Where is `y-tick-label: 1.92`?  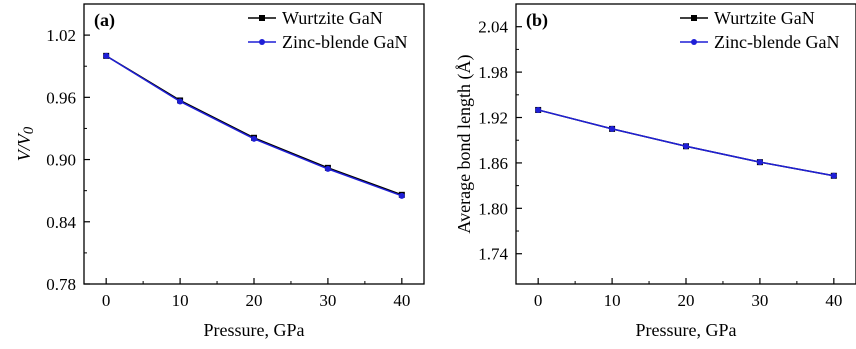
y-tick-label: 1.92 is located at coordinates (493, 118).